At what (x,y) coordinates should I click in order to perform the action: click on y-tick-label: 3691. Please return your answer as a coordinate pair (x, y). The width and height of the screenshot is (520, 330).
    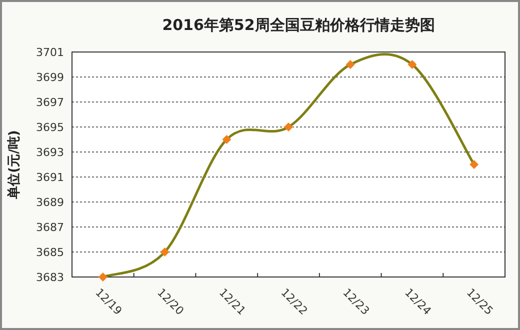
    Looking at the image, I should click on (50, 177).